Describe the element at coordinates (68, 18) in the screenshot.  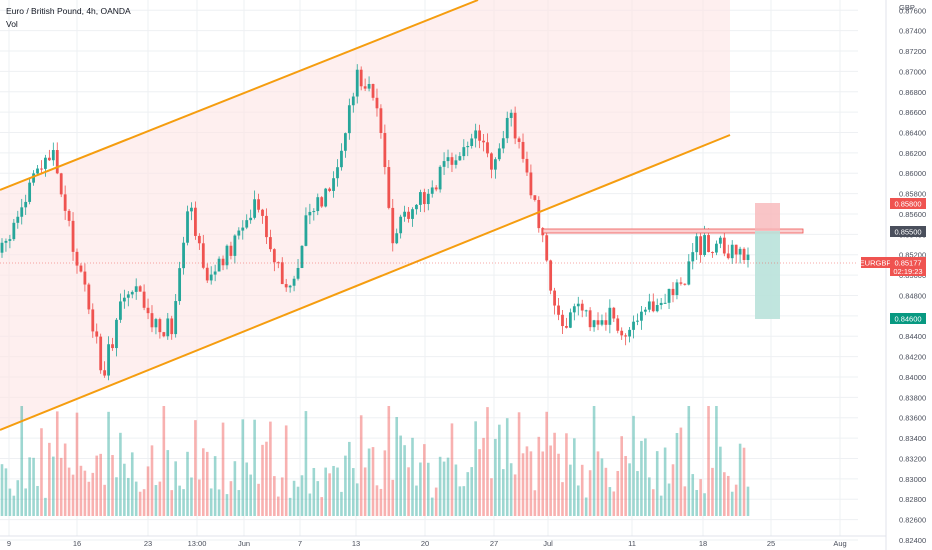
I see `chart-legend: Euro / British Pound, 4h, OANDA Vol` at that location.